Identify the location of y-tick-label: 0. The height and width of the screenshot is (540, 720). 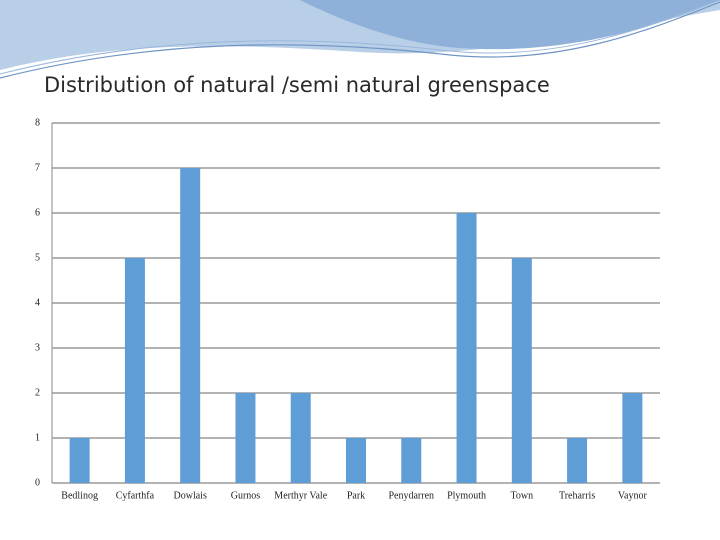
(37, 482).